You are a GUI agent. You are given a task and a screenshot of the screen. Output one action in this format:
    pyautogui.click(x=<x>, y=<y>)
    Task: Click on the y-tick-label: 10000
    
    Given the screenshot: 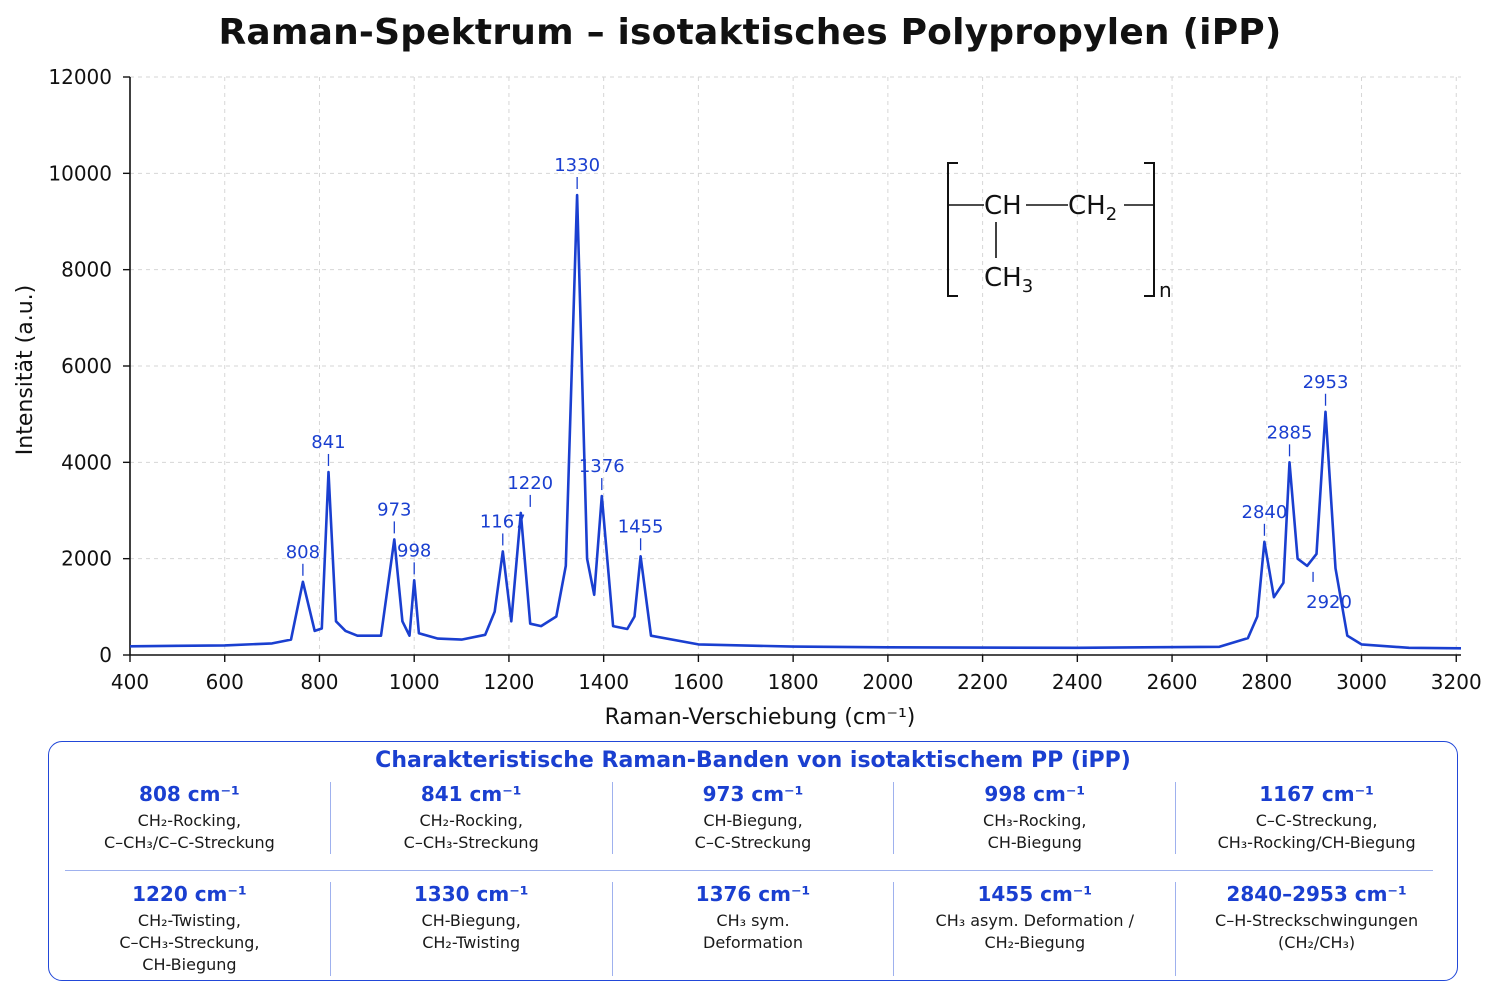 What is the action you would take?
    pyautogui.click(x=80, y=173)
    